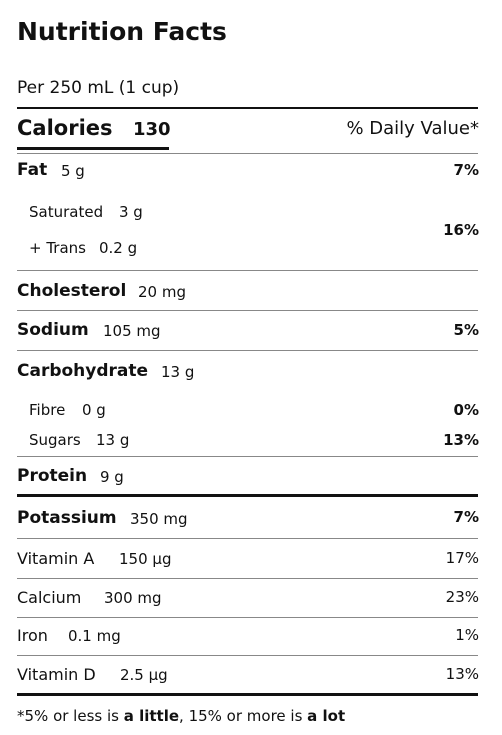 This screenshot has width=502, height=735. Describe the element at coordinates (243, 716) in the screenshot. I see `footnote-middle: , 15% or more is` at that location.